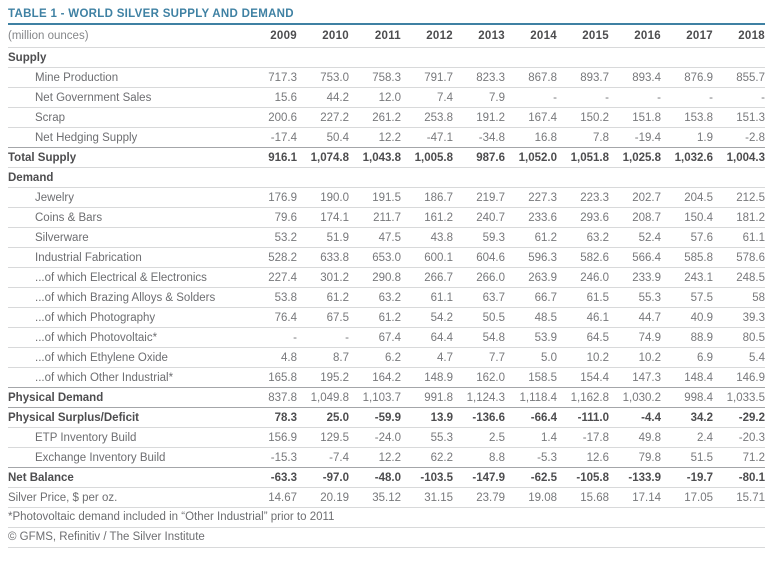 The height and width of the screenshot is (563, 783). What do you see at coordinates (282, 77) in the screenshot?
I see `value-mine-production-2009: 717.3` at bounding box center [282, 77].